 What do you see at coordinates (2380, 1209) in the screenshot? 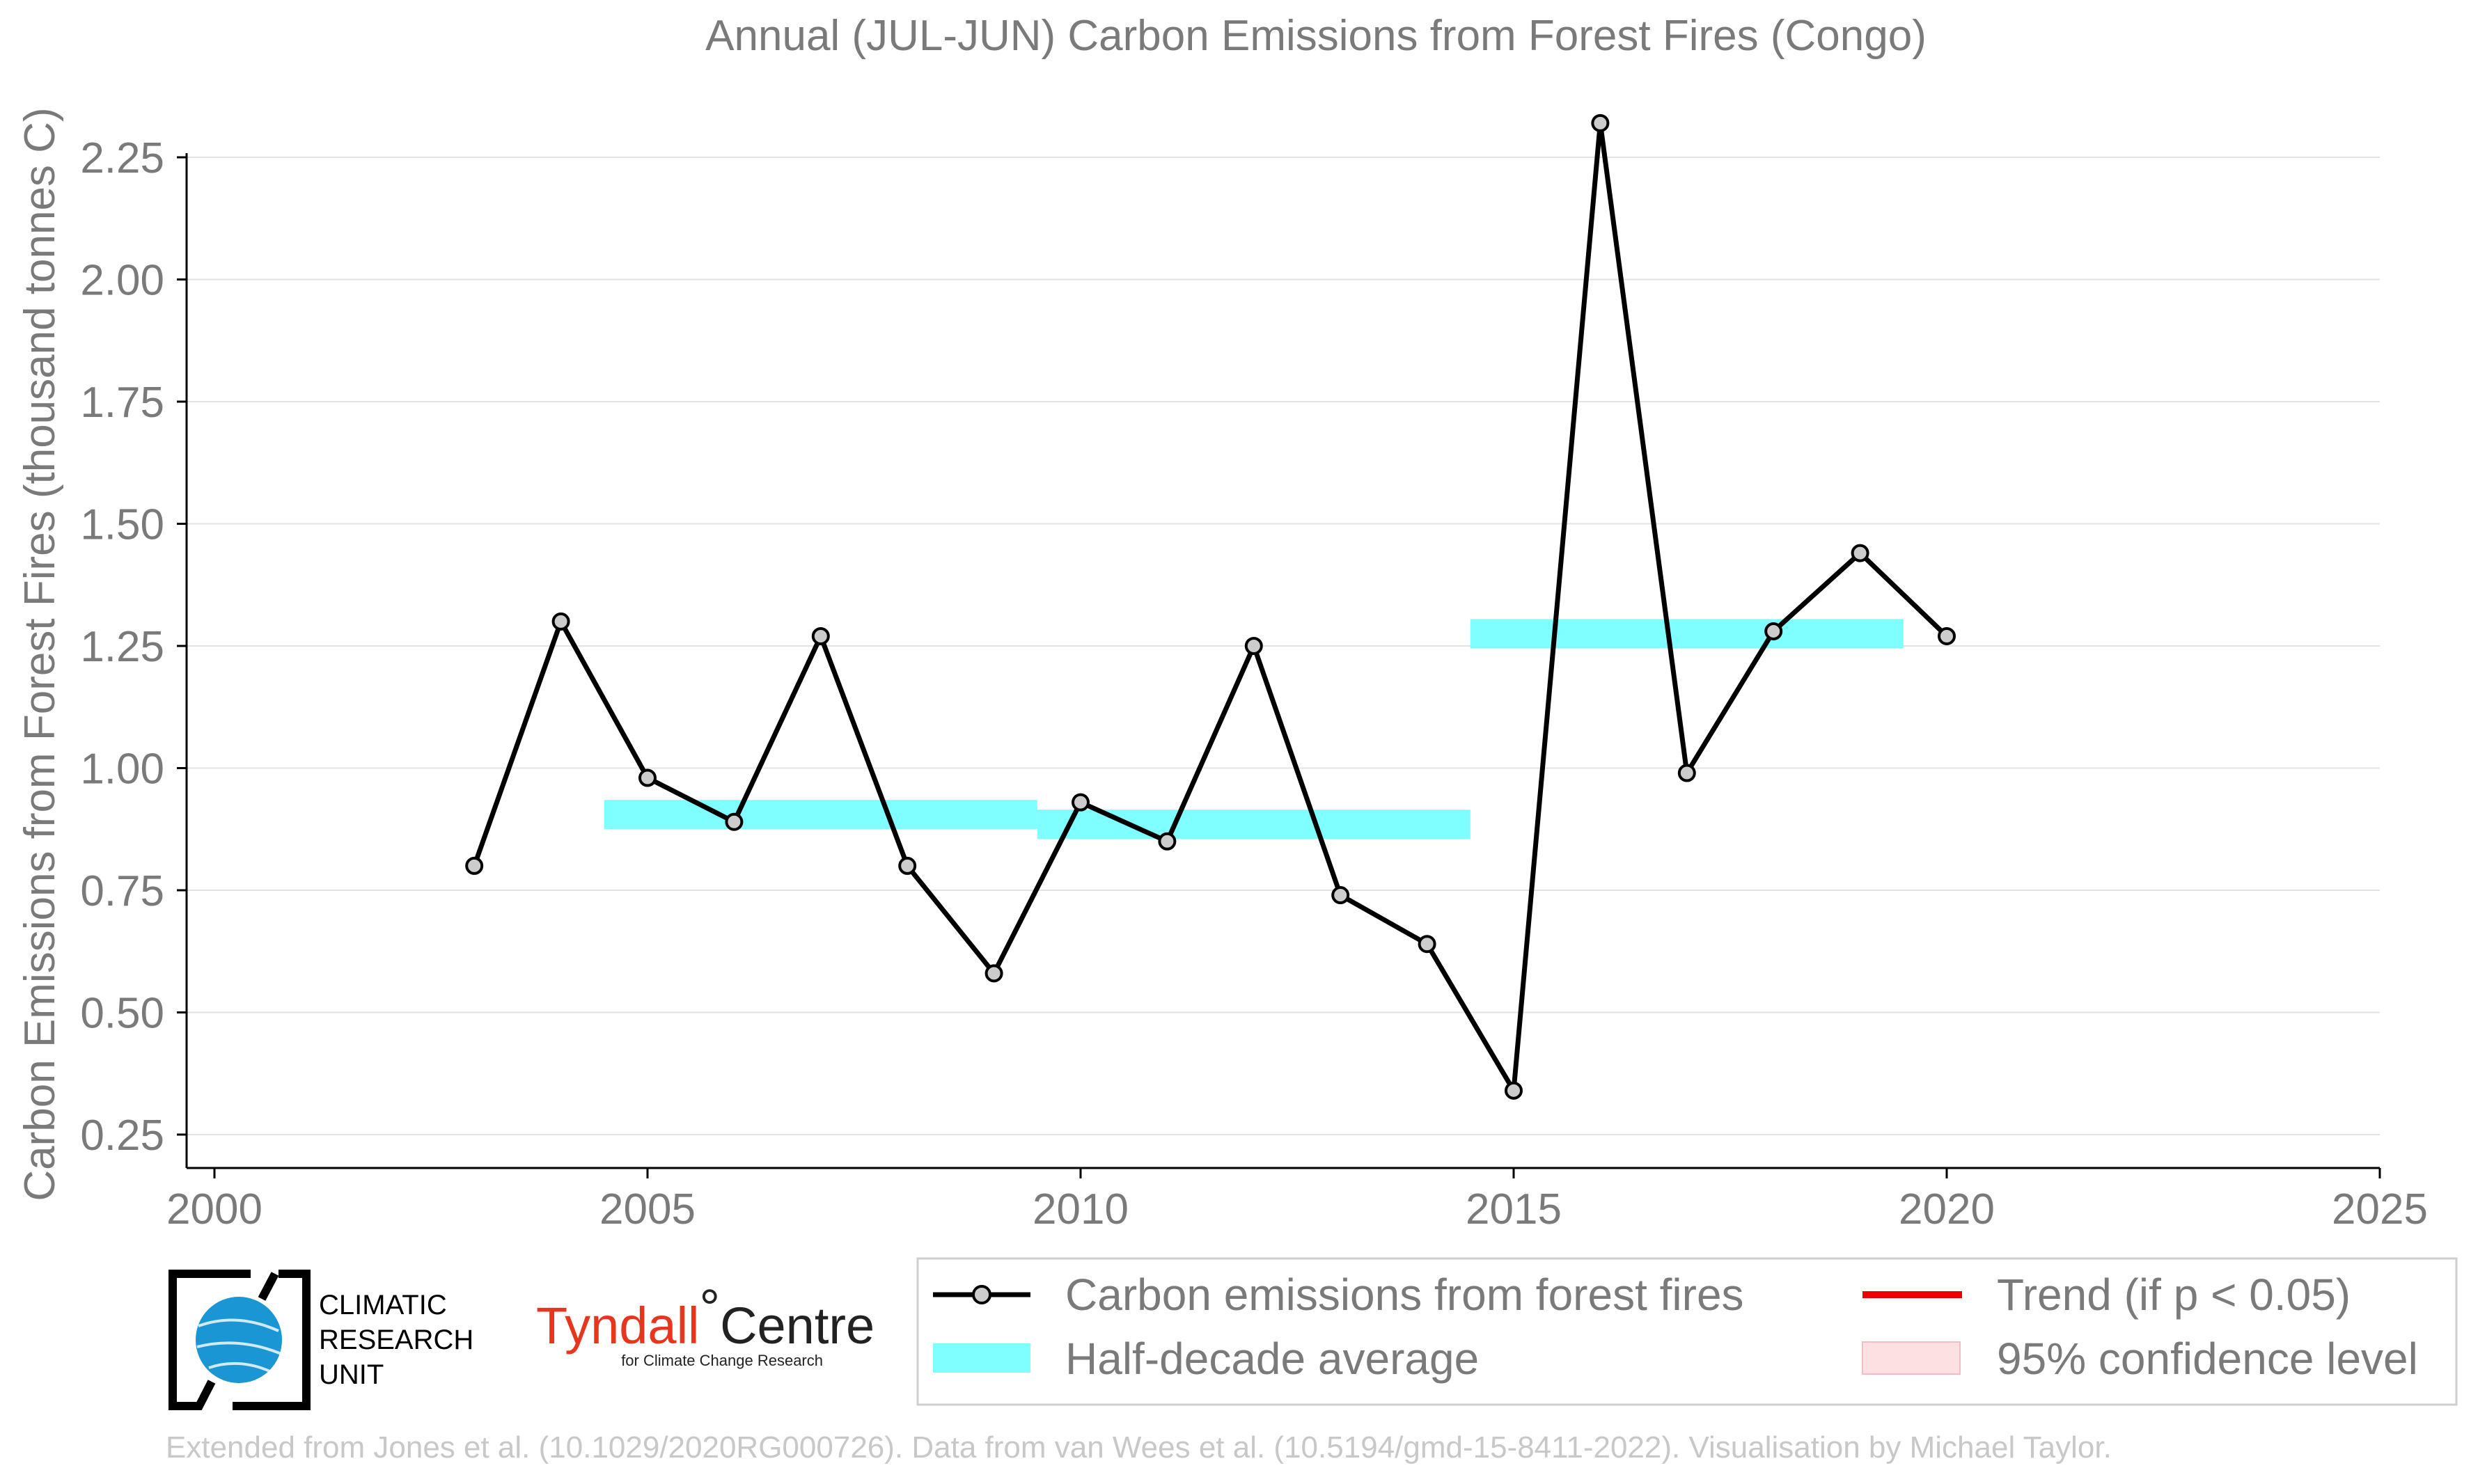
I see `x-tick-label: 2025` at bounding box center [2380, 1209].